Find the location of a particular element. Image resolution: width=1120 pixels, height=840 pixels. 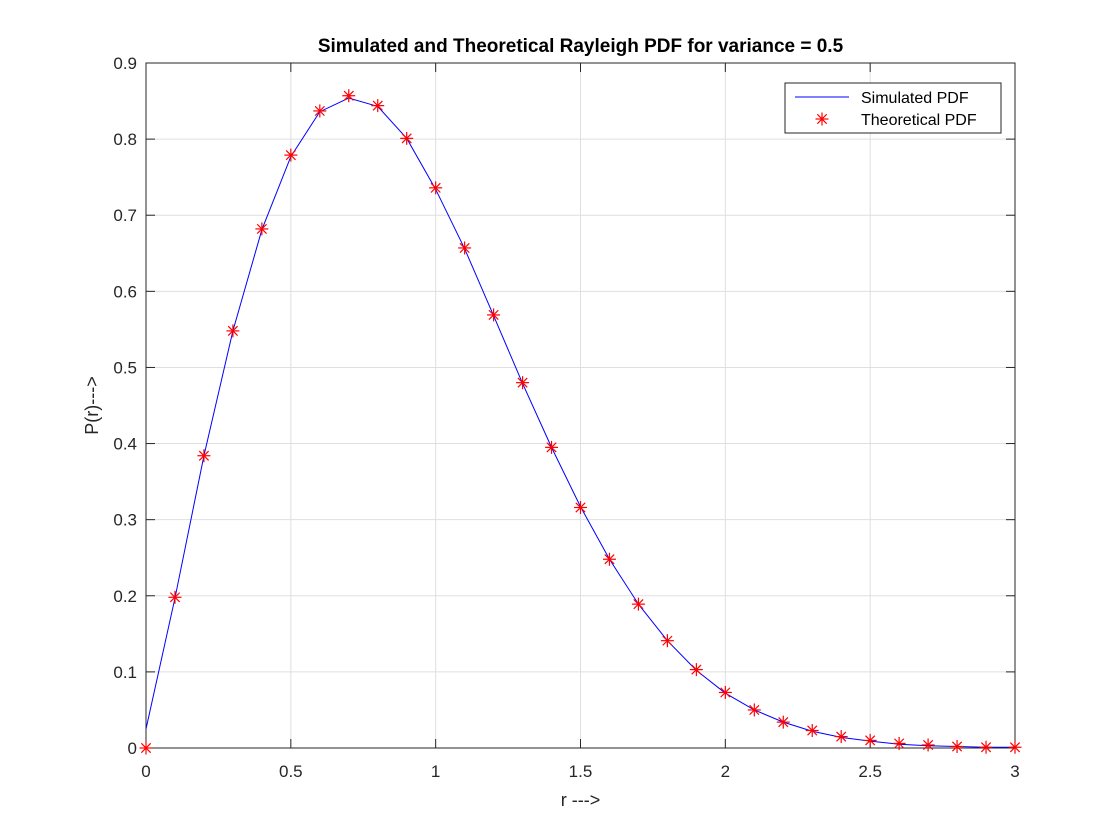

y-tick-label: 0.6 is located at coordinates (125, 291).